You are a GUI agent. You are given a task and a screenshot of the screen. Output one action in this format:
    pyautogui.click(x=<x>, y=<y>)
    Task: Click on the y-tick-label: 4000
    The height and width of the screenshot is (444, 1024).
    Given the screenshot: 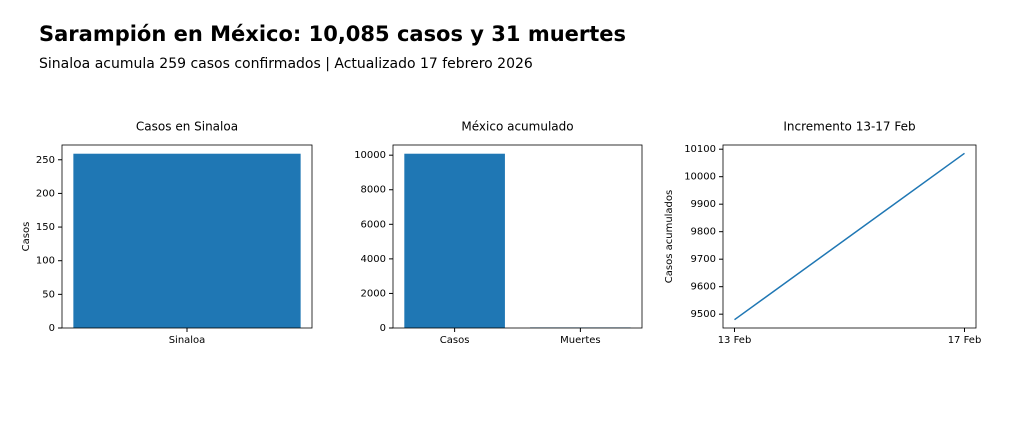 What is the action you would take?
    pyautogui.click(x=373, y=259)
    